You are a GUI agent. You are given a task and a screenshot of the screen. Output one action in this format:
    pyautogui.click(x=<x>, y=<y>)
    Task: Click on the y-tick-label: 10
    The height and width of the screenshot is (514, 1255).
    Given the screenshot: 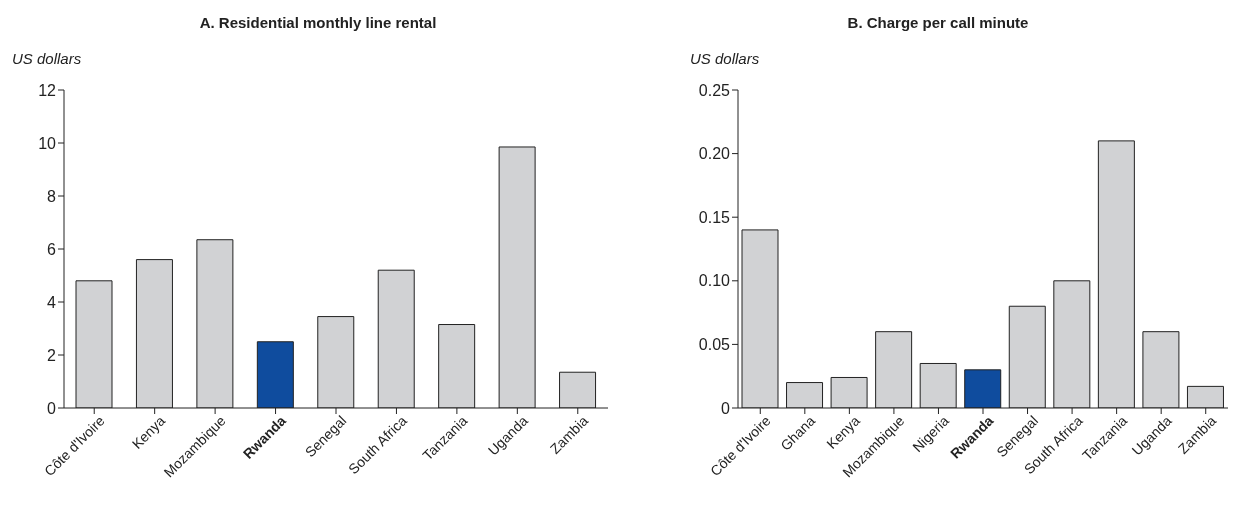 What is the action you would take?
    pyautogui.click(x=47, y=143)
    